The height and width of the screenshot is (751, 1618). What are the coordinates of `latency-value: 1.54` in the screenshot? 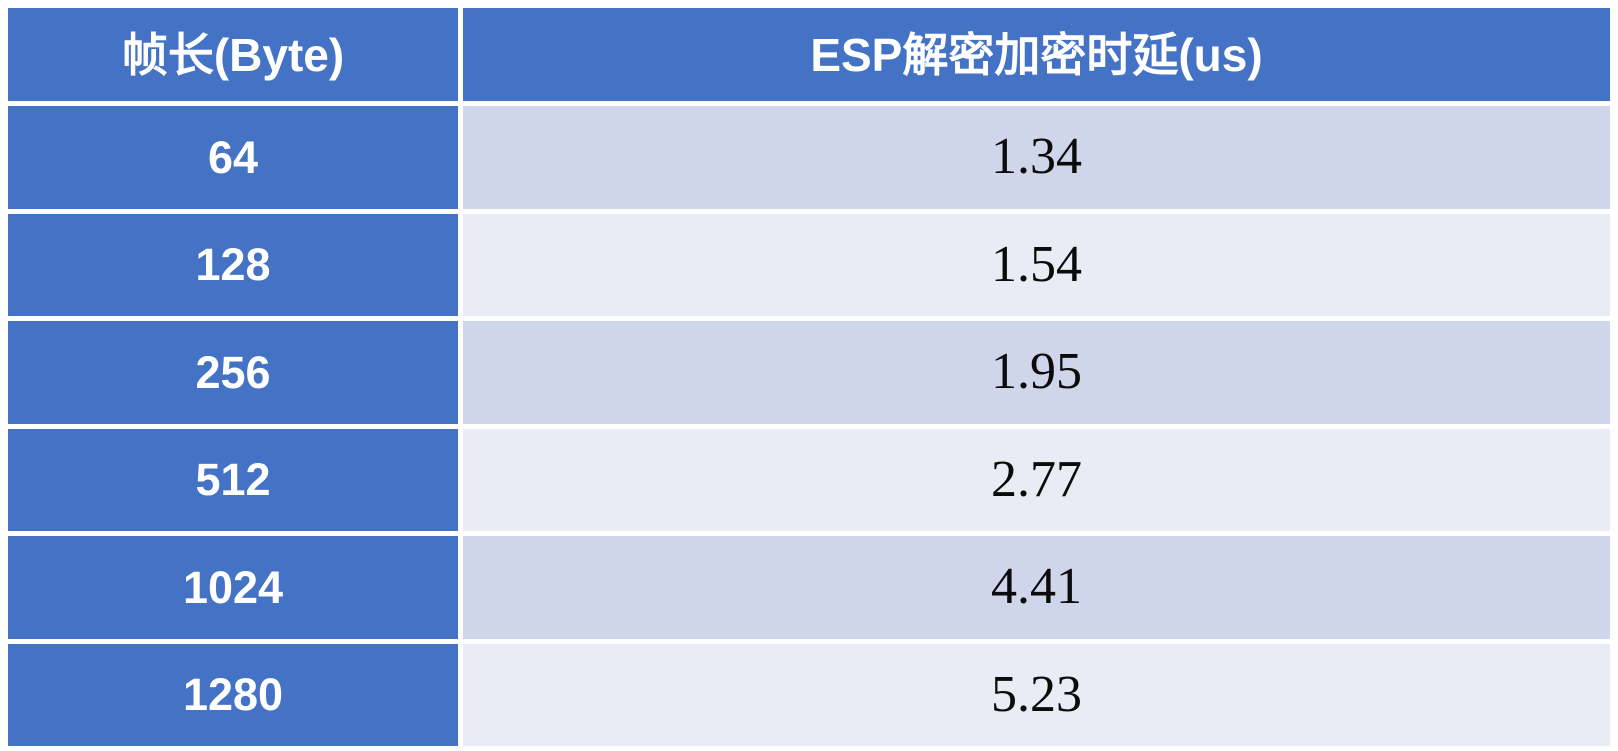 It's located at (1036, 264).